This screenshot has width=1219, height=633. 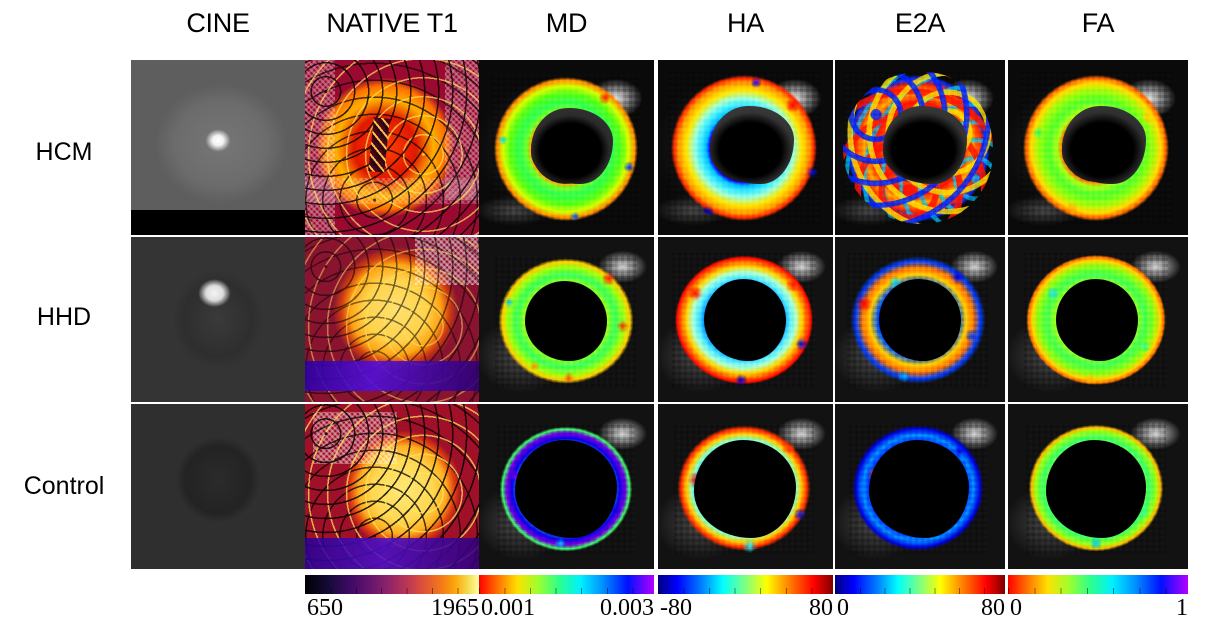 I want to click on row-label-hhd: HHD, so click(x=64, y=317).